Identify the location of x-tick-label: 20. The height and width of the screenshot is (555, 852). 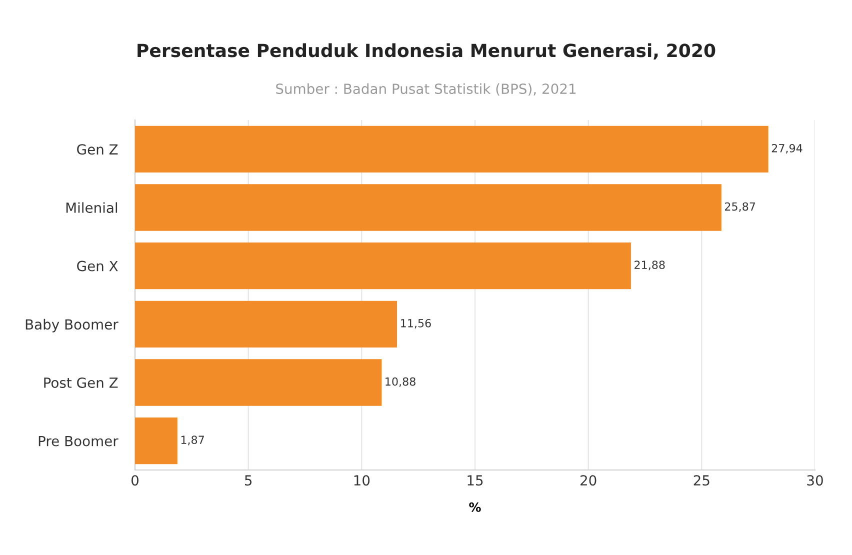
(588, 480).